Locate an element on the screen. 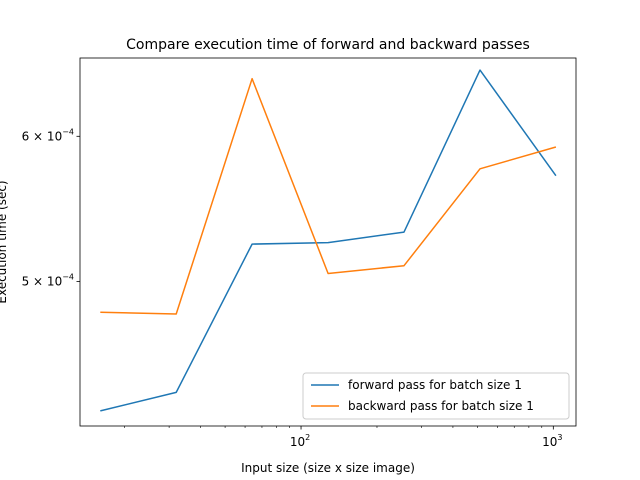 The image size is (640, 480). x-axis-label: Input size (size x size image) is located at coordinates (328, 468).